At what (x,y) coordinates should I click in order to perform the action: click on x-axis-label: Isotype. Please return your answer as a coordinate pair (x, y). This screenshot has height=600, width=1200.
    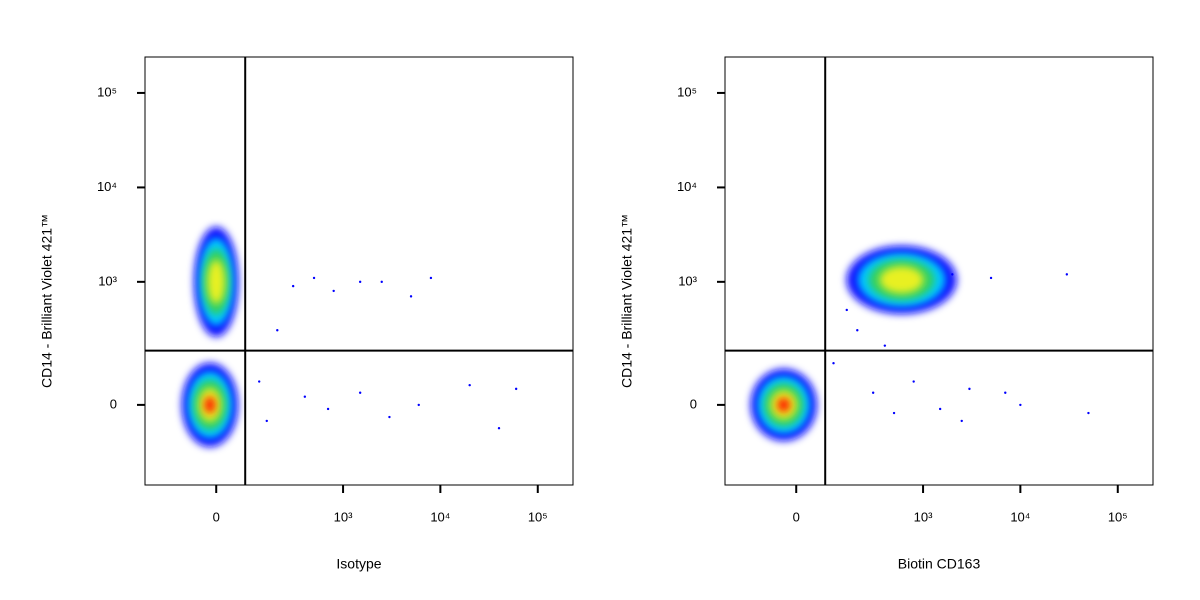
    Looking at the image, I should click on (358, 564).